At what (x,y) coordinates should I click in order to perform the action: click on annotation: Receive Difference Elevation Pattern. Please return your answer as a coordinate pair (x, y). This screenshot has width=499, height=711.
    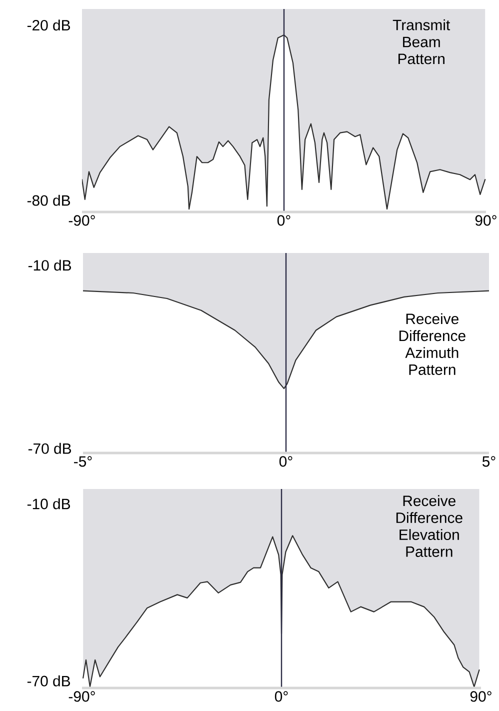
    Looking at the image, I should click on (429, 526).